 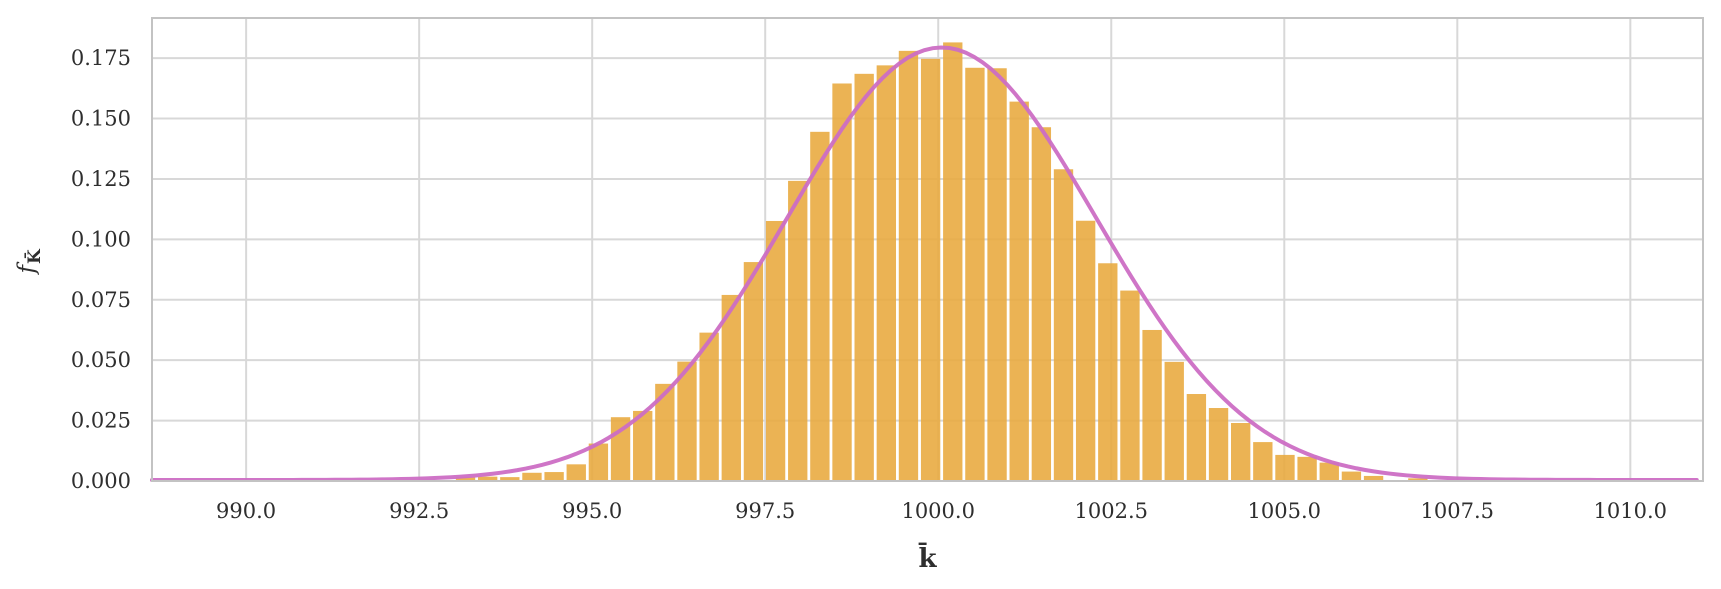 What do you see at coordinates (101, 119) in the screenshot?
I see `y-tick-label: 0.150` at bounding box center [101, 119].